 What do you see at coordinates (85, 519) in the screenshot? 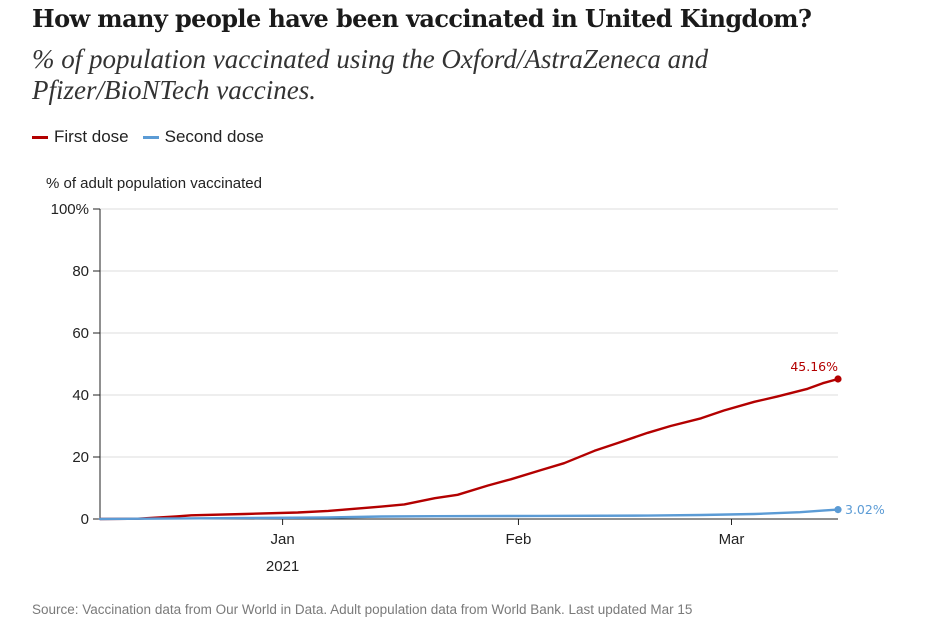
I see `y-tick-label: 0` at bounding box center [85, 519].